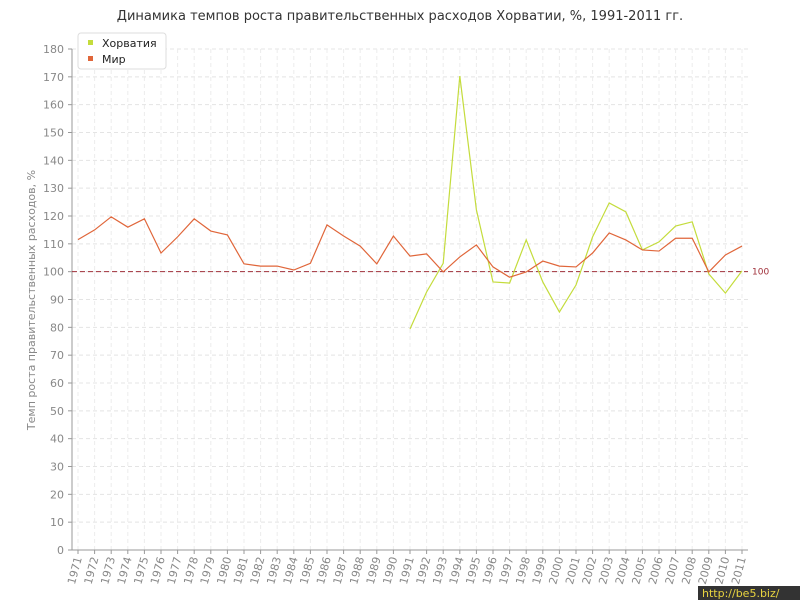 The width and height of the screenshot is (800, 600). What do you see at coordinates (129, 43) in the screenshot?
I see `legend-label: Хорватия` at bounding box center [129, 43].